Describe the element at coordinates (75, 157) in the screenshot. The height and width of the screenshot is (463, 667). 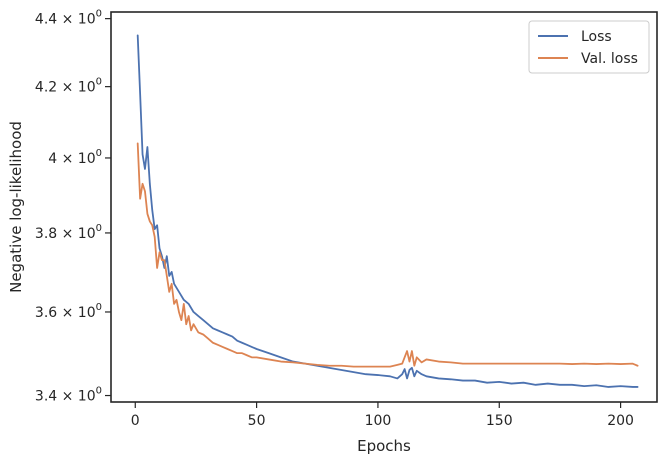
I see `y-tick-label: 4 × 100` at that location.